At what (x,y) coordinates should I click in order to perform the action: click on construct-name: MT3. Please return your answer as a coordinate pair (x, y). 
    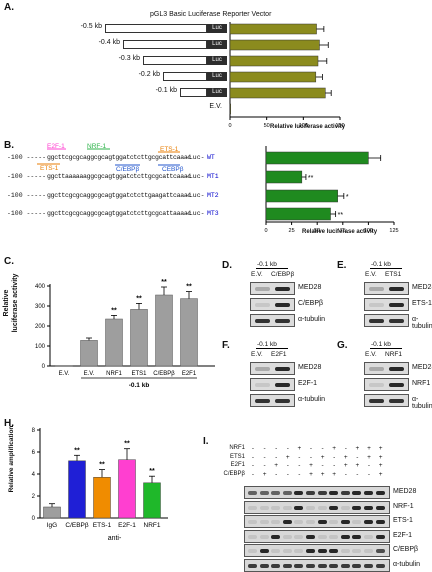
    Looking at the image, I should click on (213, 213).